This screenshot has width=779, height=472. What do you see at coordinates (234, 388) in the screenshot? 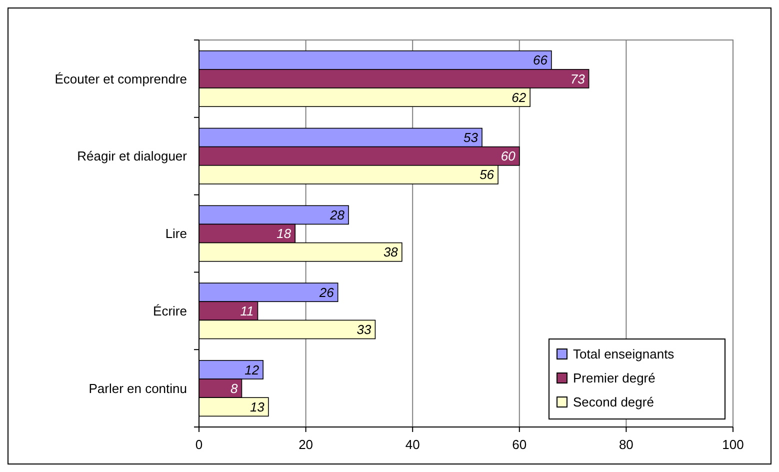
I see `data-label: 8` at bounding box center [234, 388].